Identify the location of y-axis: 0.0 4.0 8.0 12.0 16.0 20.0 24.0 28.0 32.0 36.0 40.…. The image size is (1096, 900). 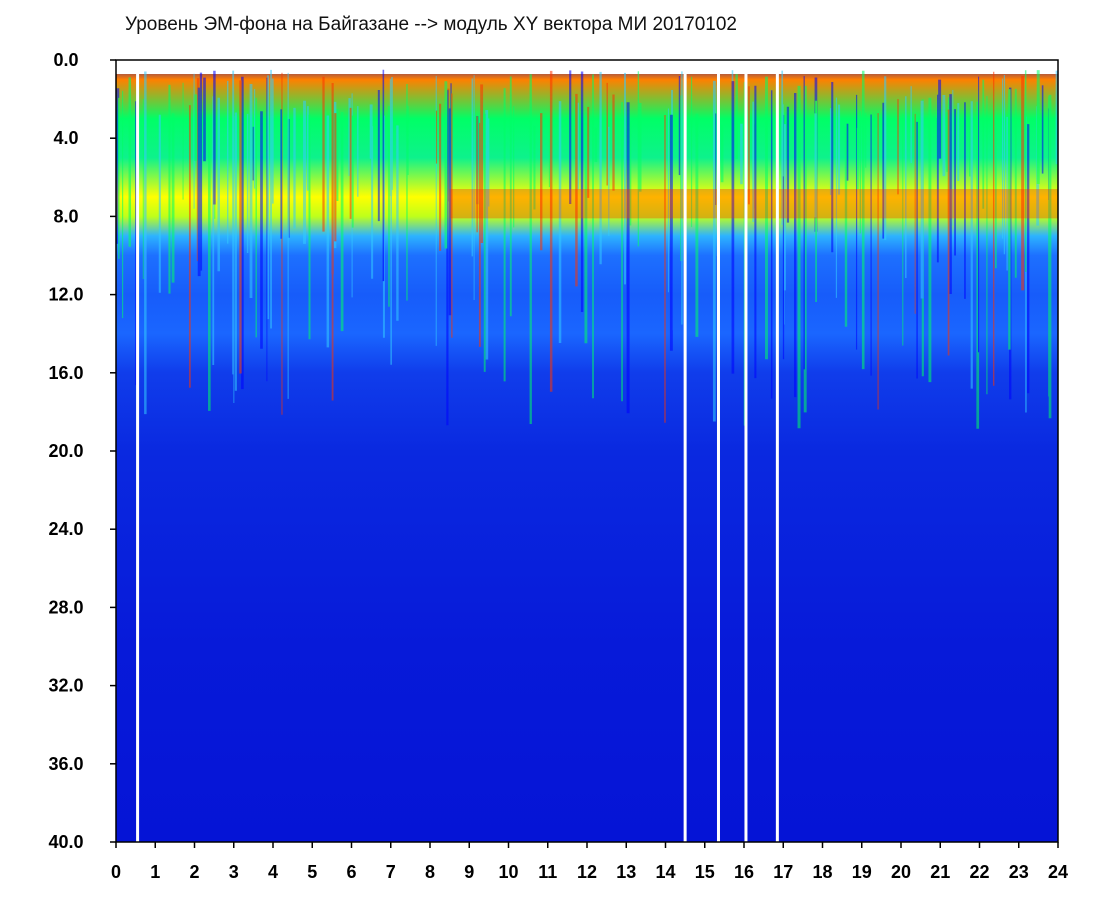
(82, 451).